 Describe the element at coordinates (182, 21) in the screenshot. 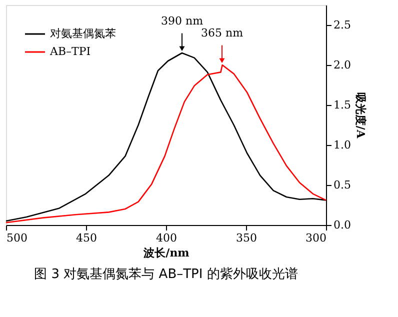

I see `annotation: 390 nm` at that location.